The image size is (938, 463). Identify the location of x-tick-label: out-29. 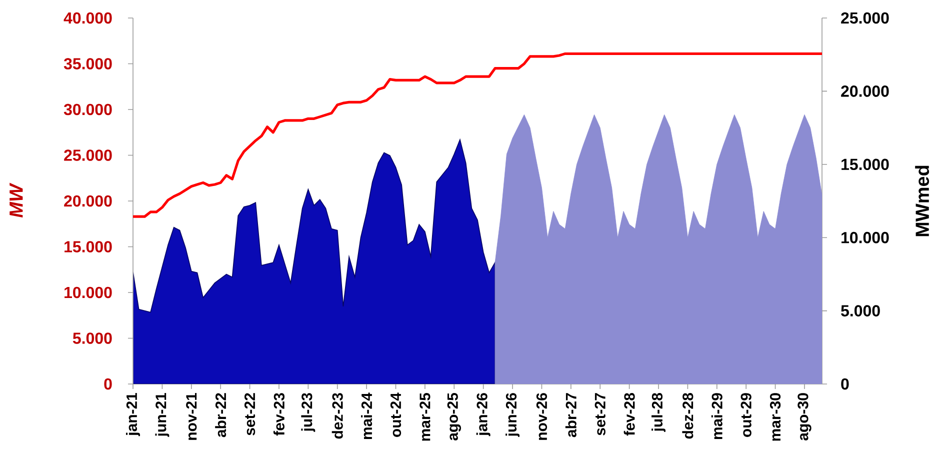
(746, 415).